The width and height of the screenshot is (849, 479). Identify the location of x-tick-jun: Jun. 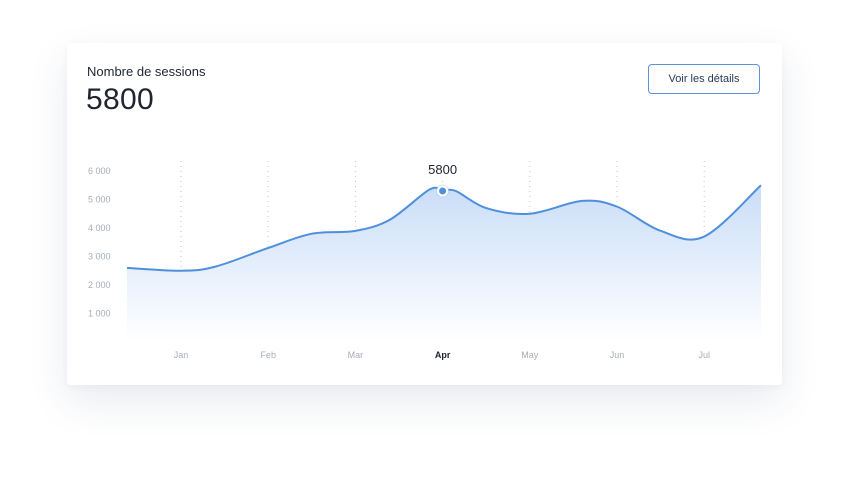
(617, 355).